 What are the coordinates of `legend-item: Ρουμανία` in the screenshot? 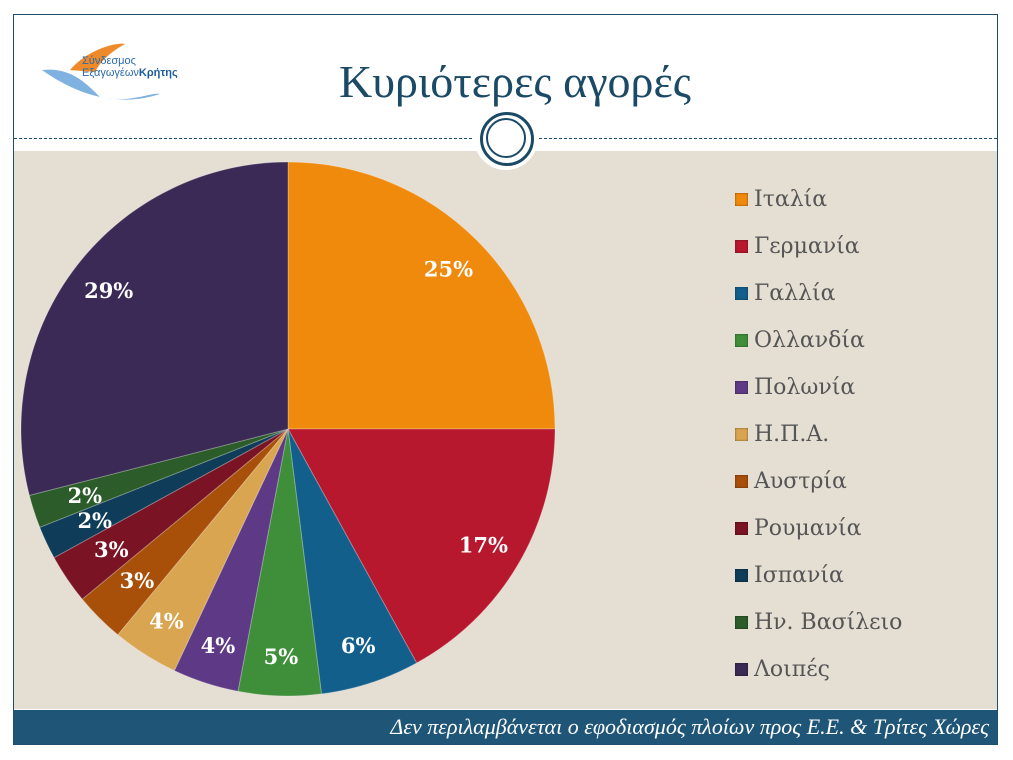 It's located at (818, 528).